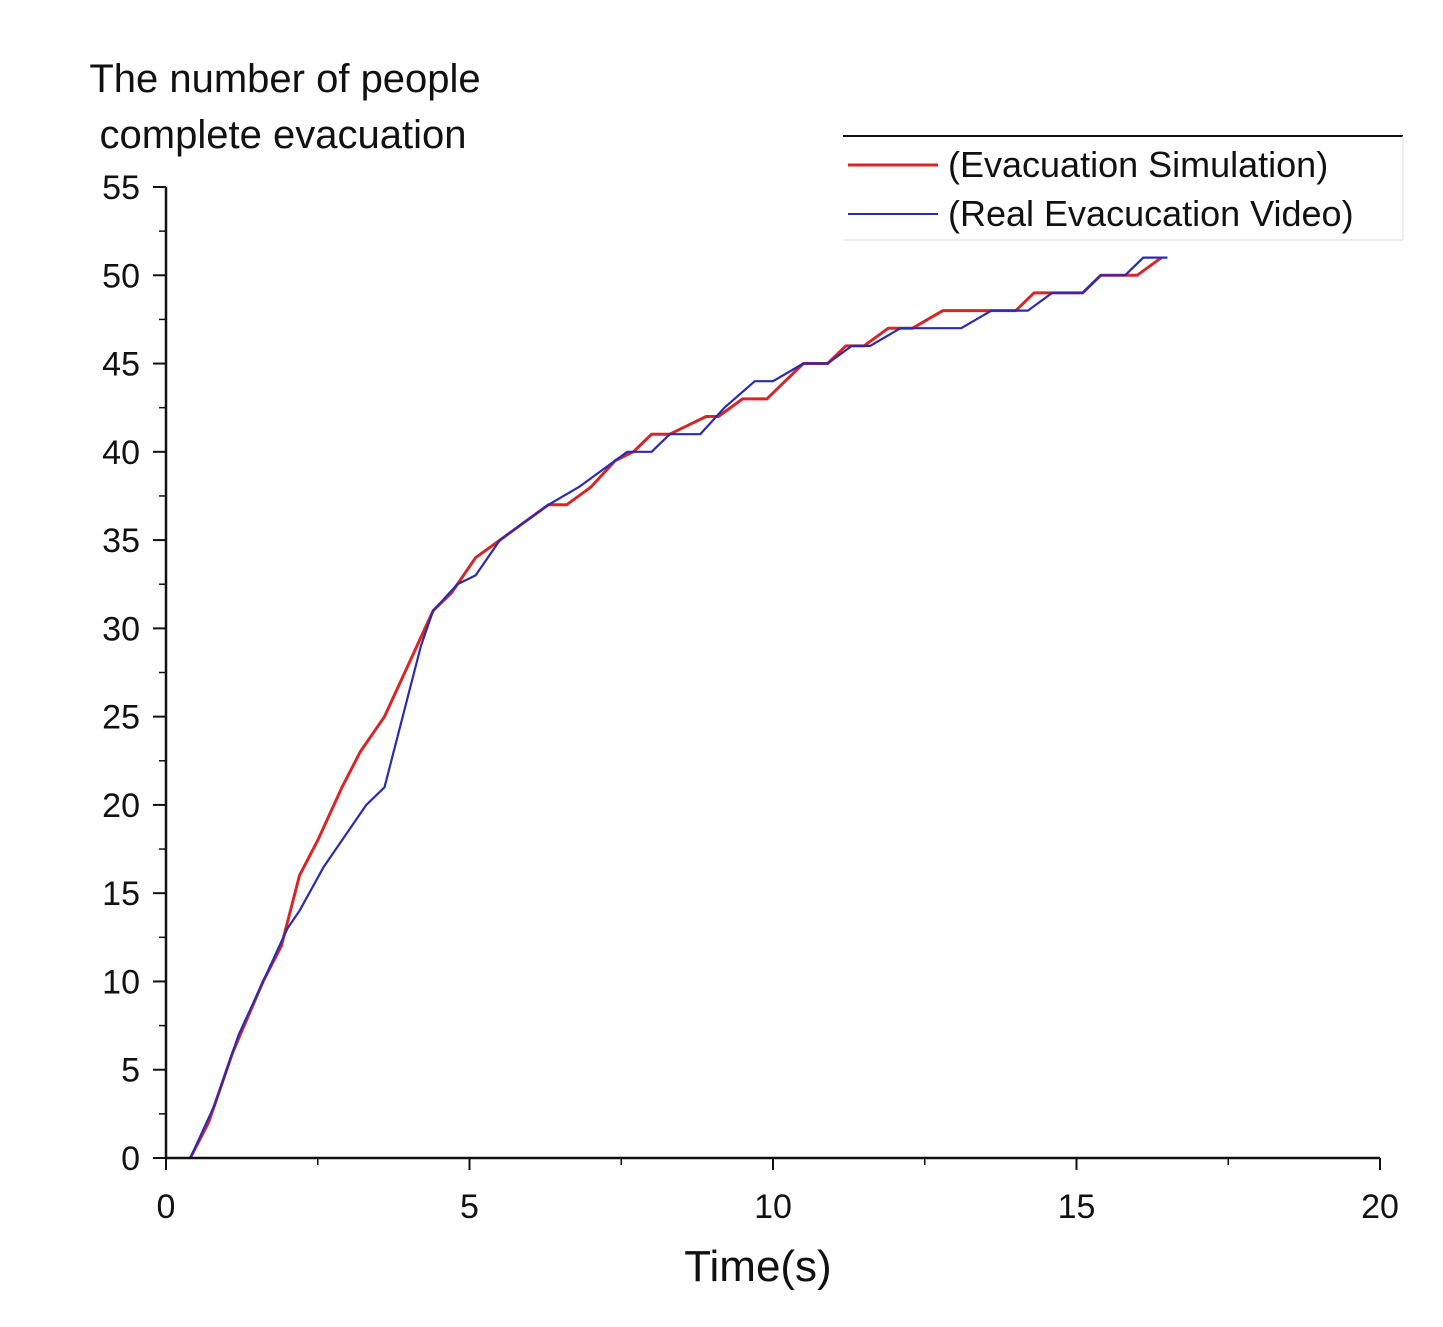 This screenshot has width=1443, height=1327. Describe the element at coordinates (757, 1266) in the screenshot. I see `x-axis-title: Time(s)` at that location.